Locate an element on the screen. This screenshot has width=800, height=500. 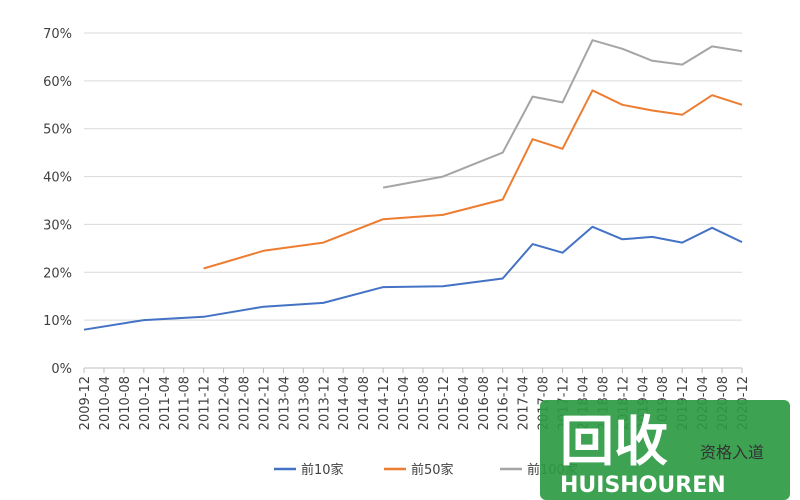
watermark-brand-text: HUISHOUREN is located at coordinates (643, 485).